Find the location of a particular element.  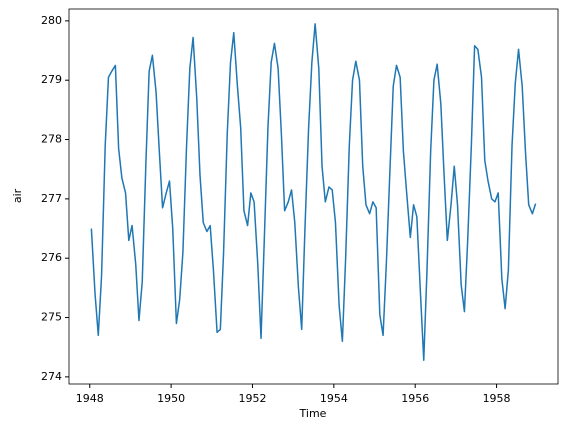

x-tick-label: 1958 is located at coordinates (497, 398).